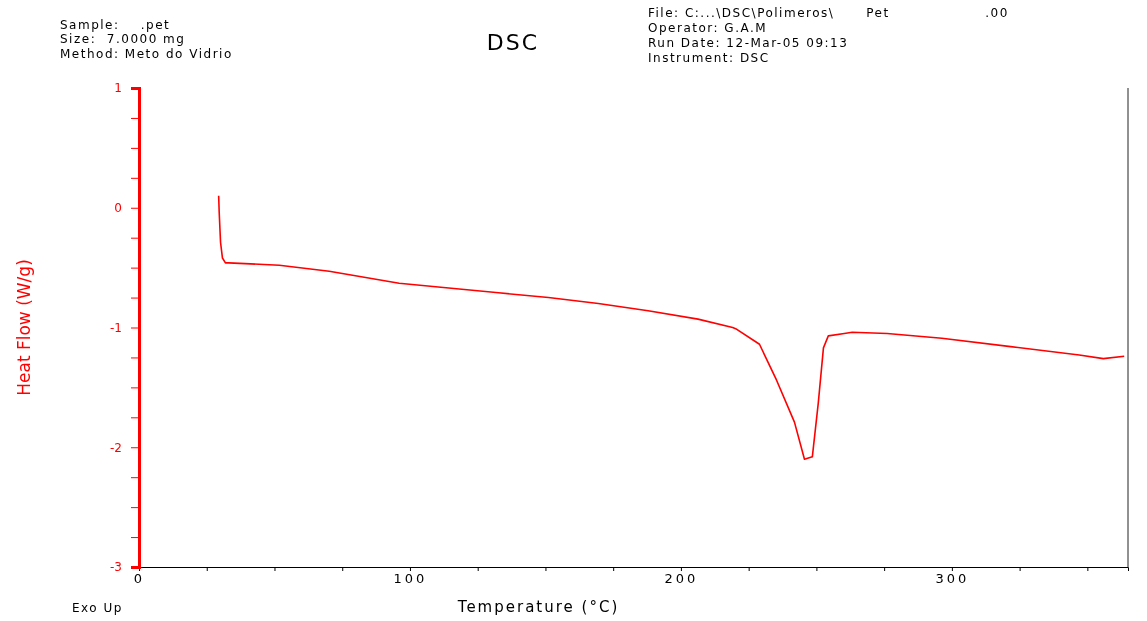  I want to click on text: Size: 7.0000 mg, so click(123, 39).